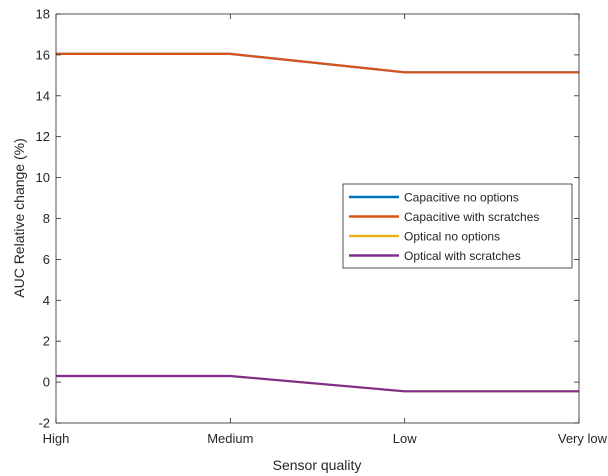  I want to click on legend-label-3: Optical with scratches, so click(462, 256).